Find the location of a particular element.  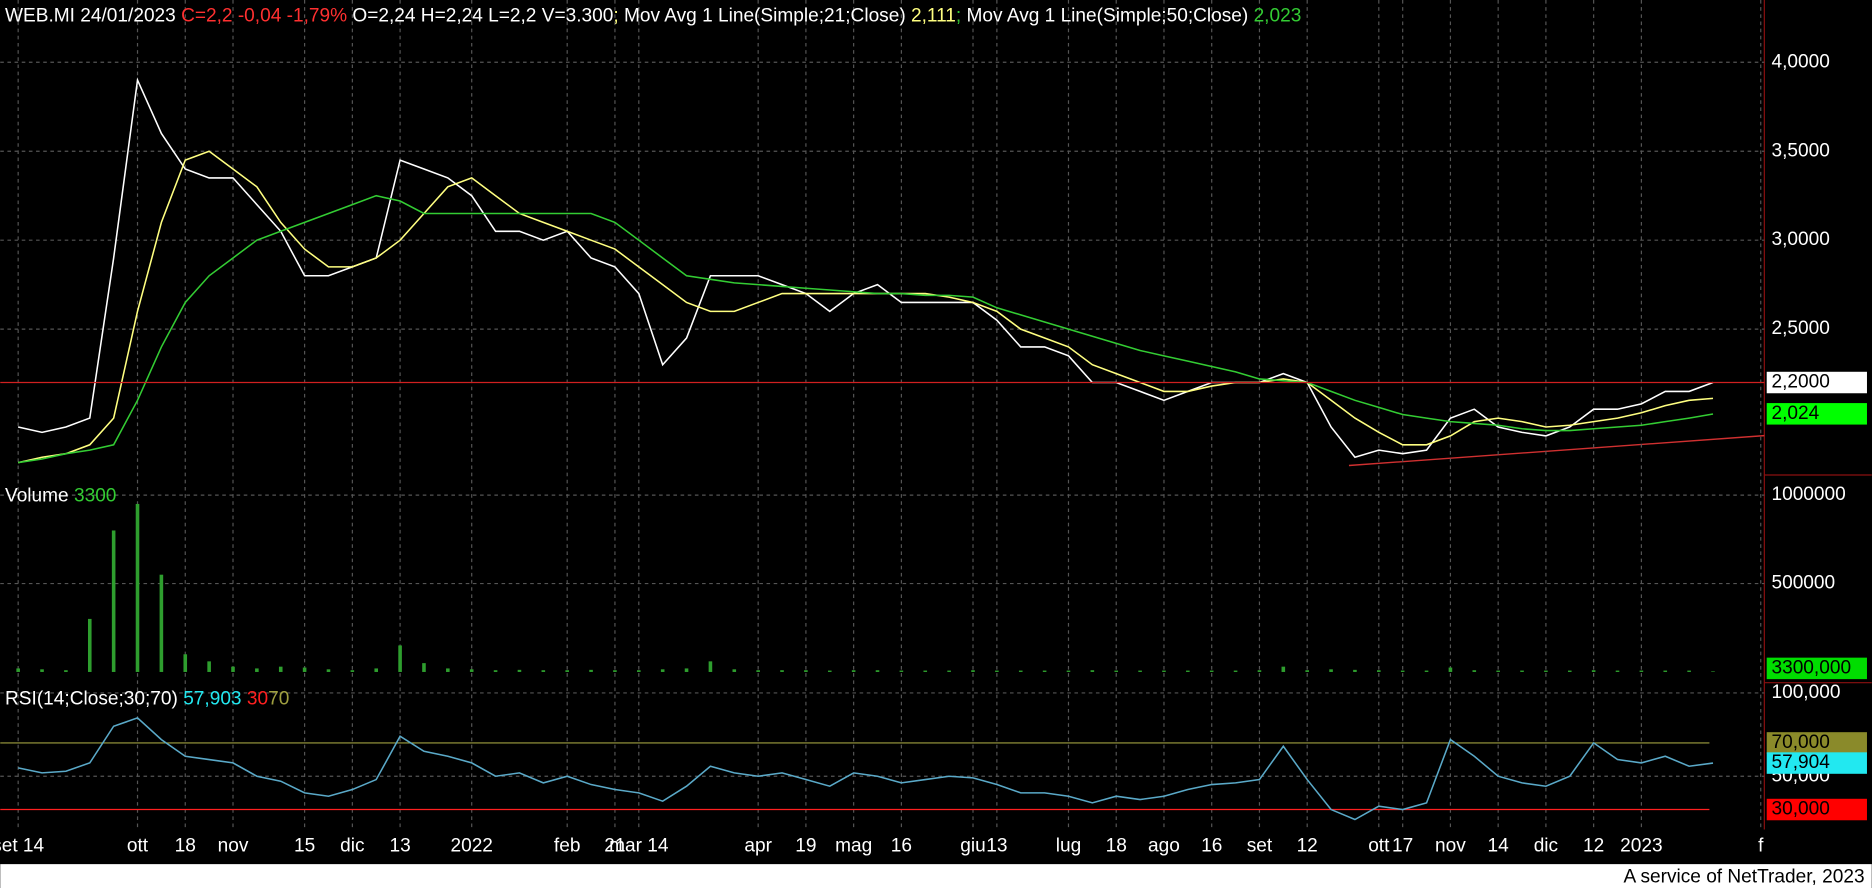

legend-value: 3300 is located at coordinates (95, 496).